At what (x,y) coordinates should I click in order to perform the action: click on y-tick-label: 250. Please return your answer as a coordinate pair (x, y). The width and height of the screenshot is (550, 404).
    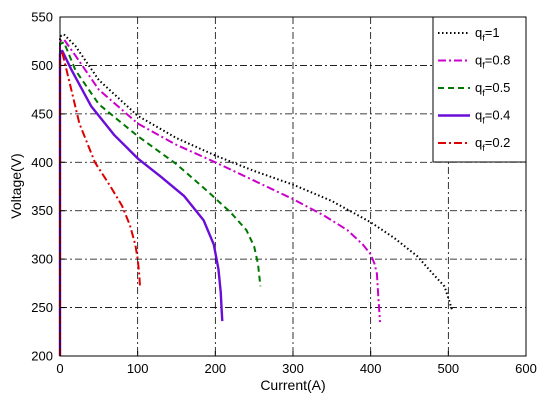
    Looking at the image, I should click on (42, 307).